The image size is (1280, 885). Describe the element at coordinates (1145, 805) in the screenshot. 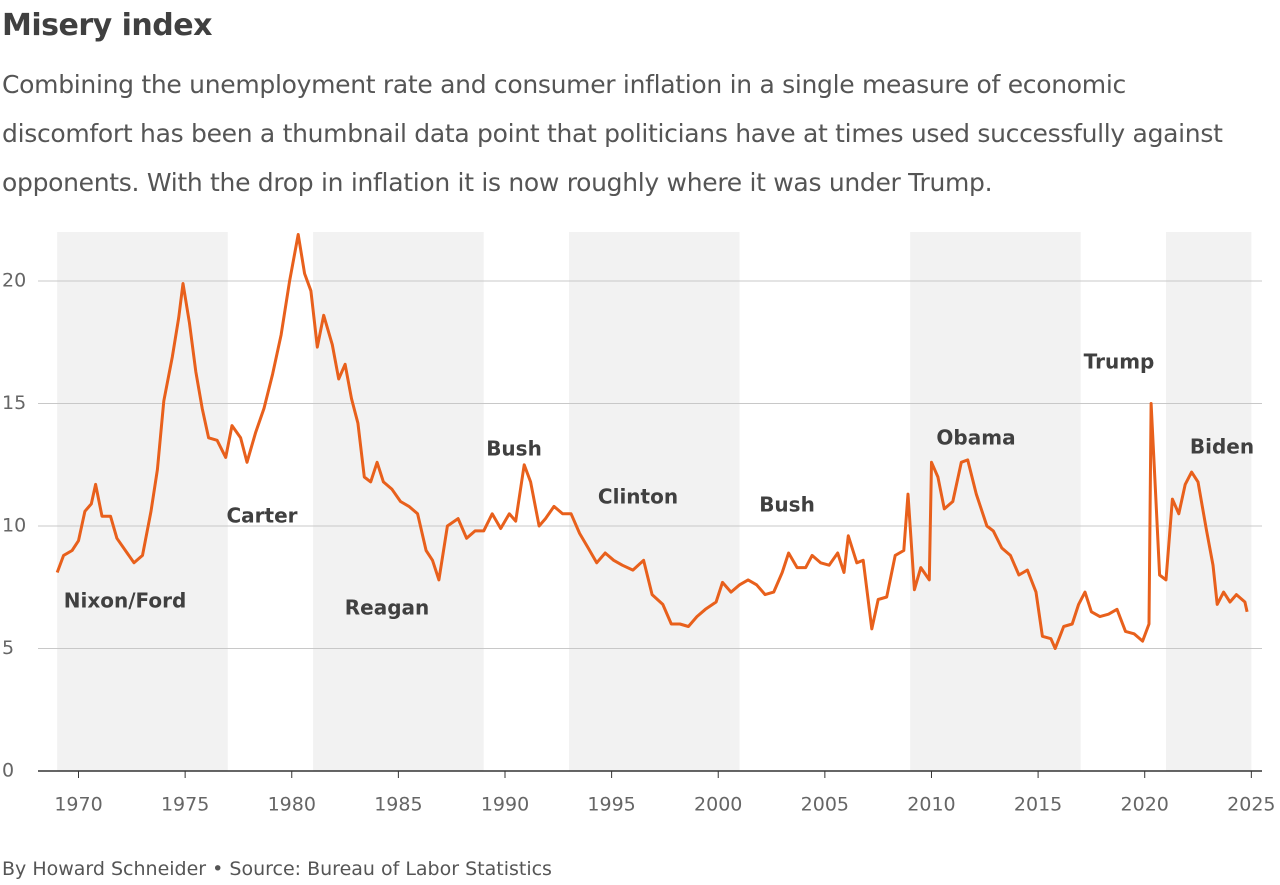

I see `x-tick-label: 2020` at that location.